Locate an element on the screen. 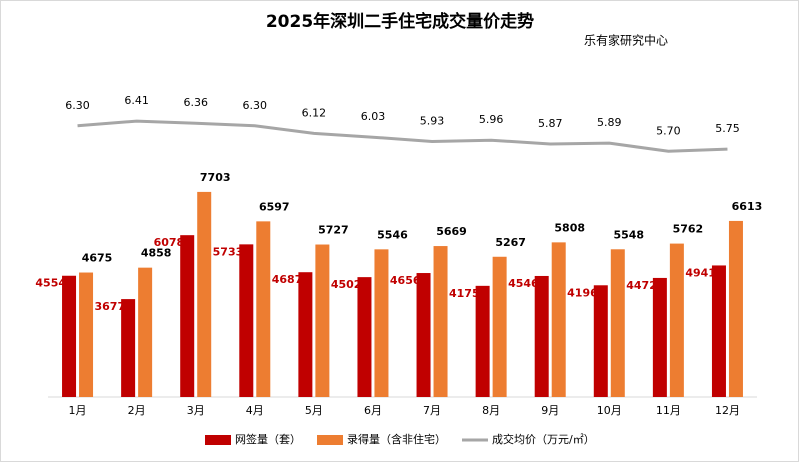 This screenshot has width=799, height=462. value-label: 4502 is located at coordinates (346, 284).